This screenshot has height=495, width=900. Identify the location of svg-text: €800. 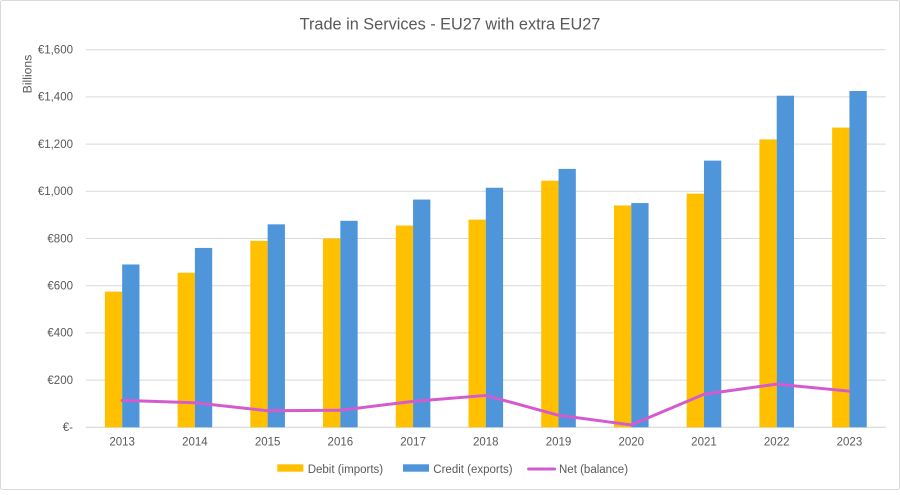
(60, 239).